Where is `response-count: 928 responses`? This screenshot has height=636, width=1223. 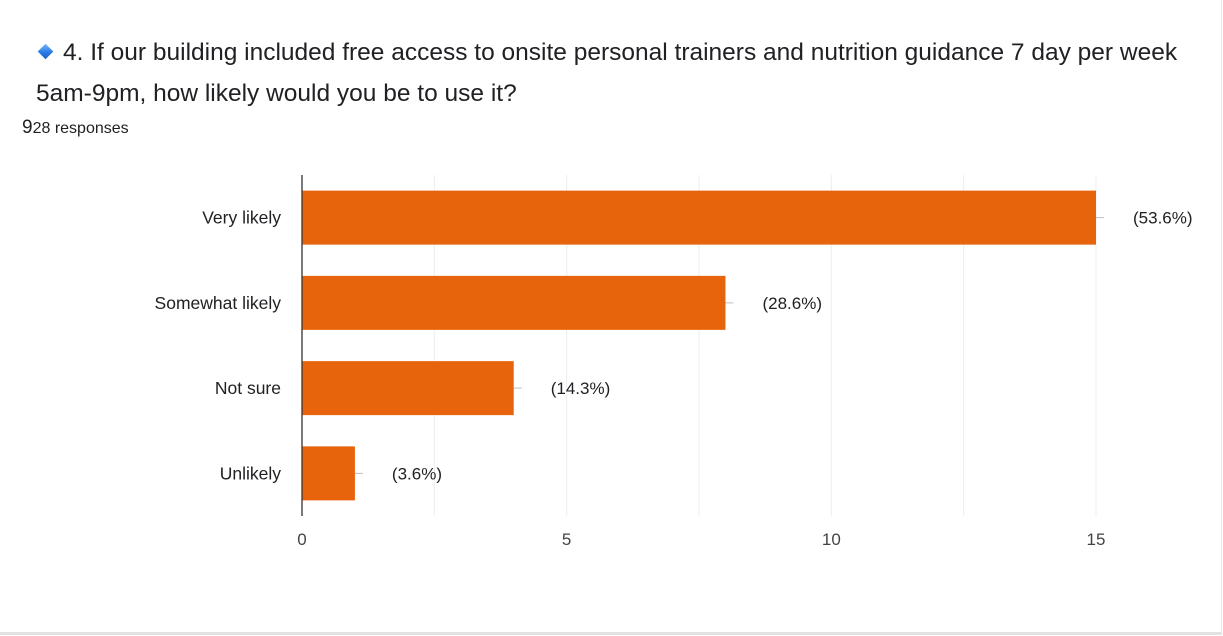 response-count: 928 responses is located at coordinates (75, 128).